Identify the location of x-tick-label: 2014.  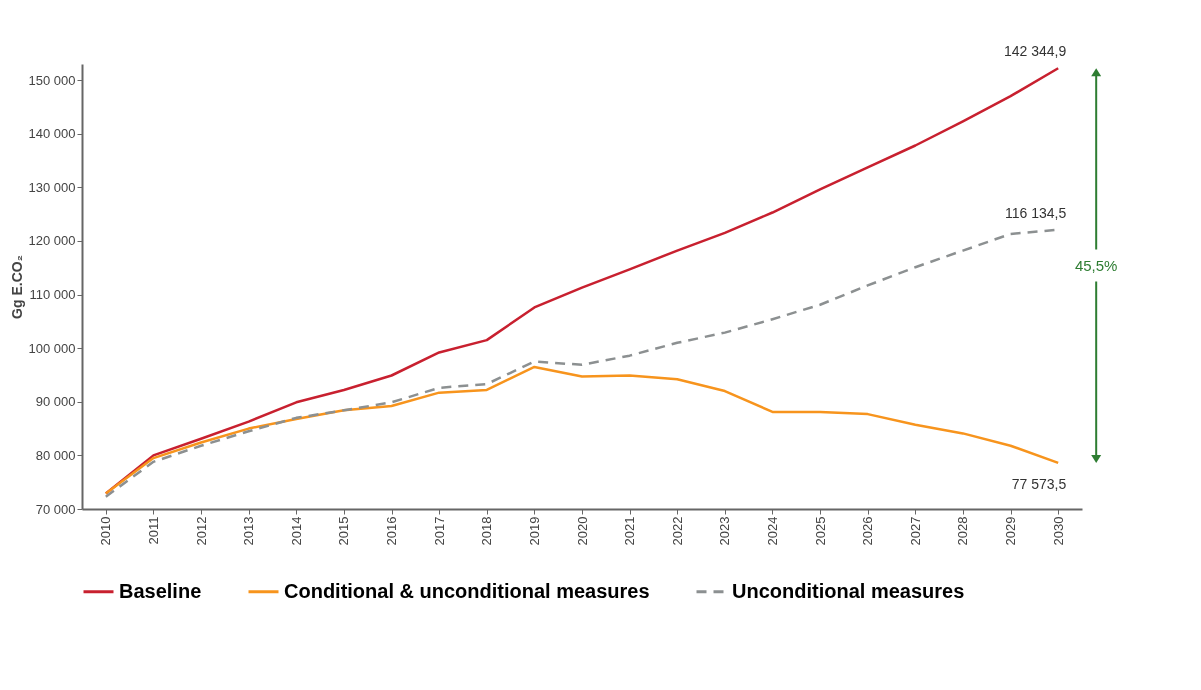
(296, 531).